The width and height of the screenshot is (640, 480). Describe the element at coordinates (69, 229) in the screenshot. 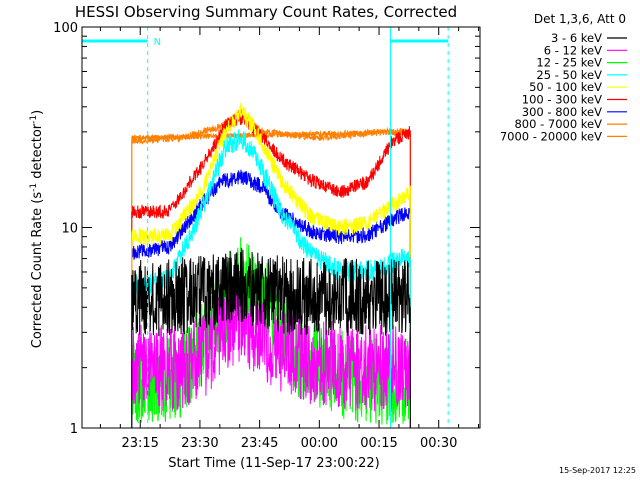

I see `y-tick-label: 10` at that location.